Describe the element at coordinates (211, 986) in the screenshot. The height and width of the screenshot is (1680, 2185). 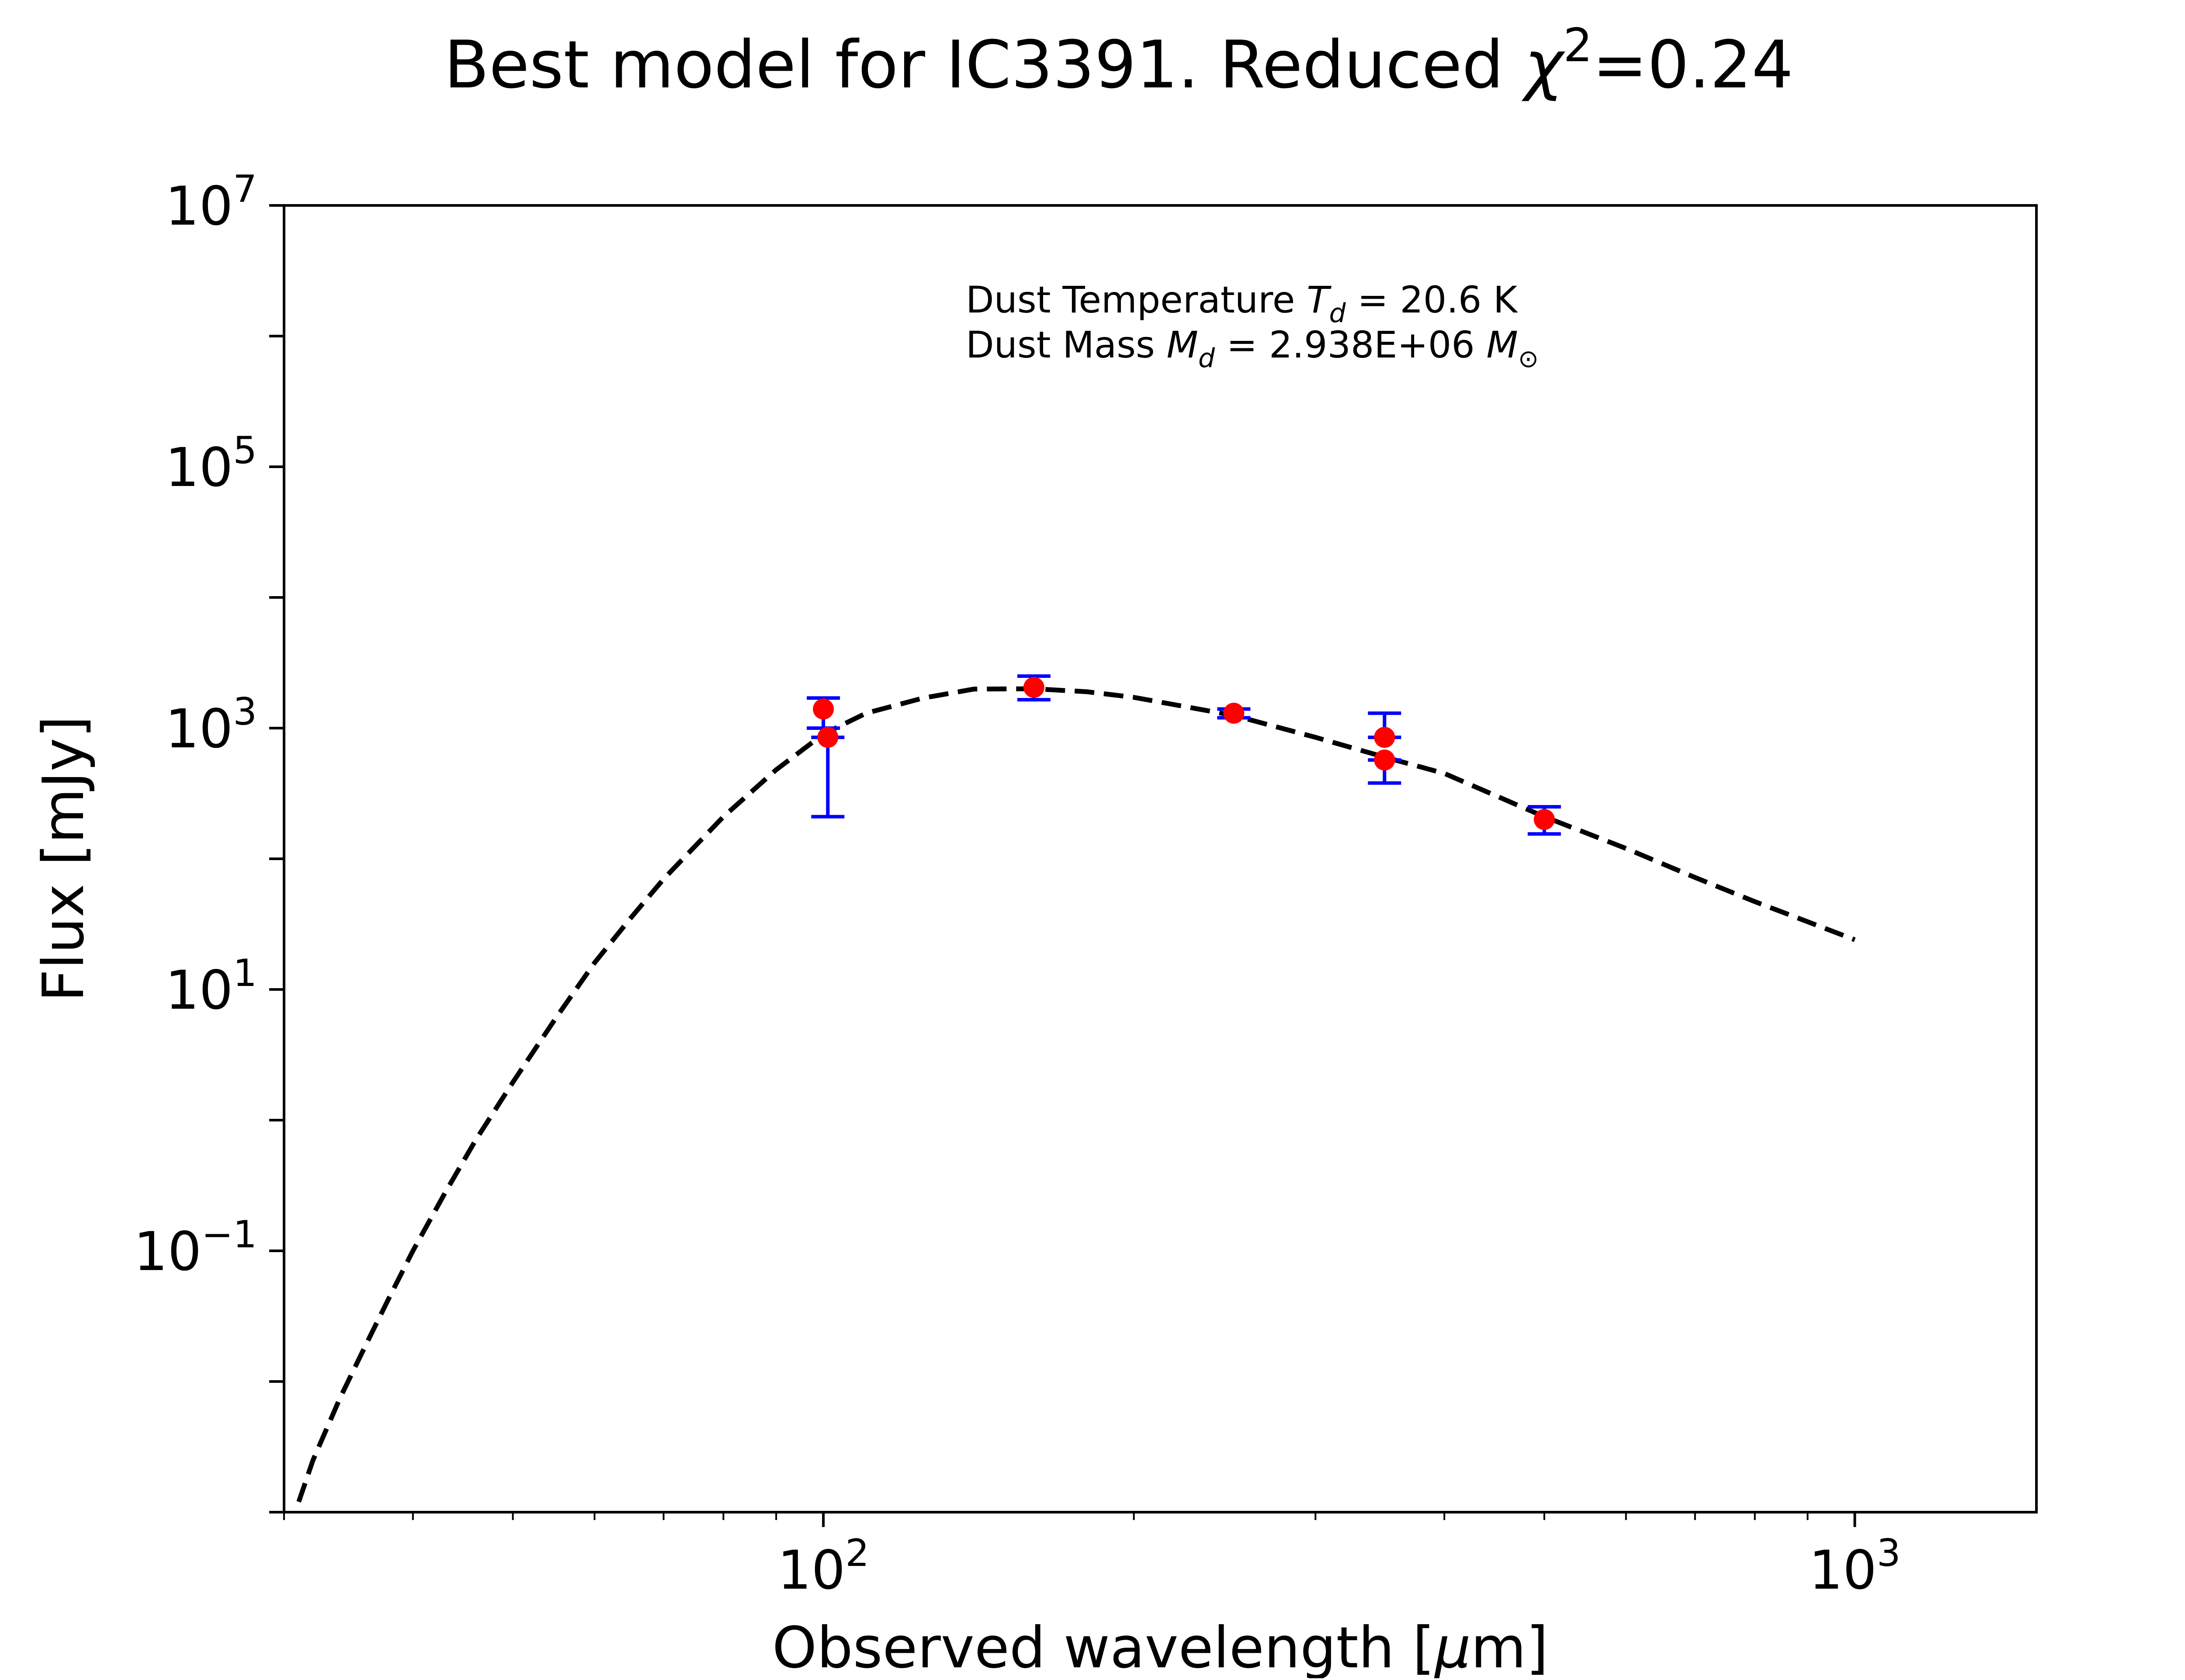
I see `y-tick-label: 10¹` at that location.